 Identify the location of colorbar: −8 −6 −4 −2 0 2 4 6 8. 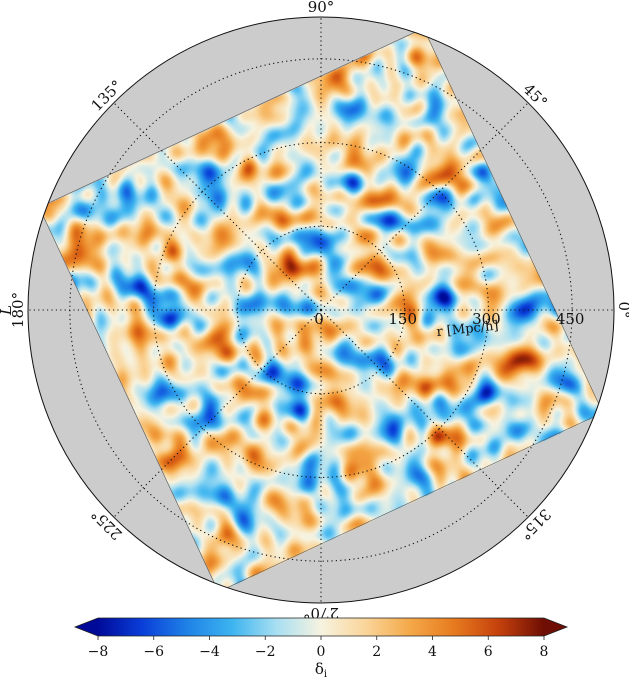
(321, 638).